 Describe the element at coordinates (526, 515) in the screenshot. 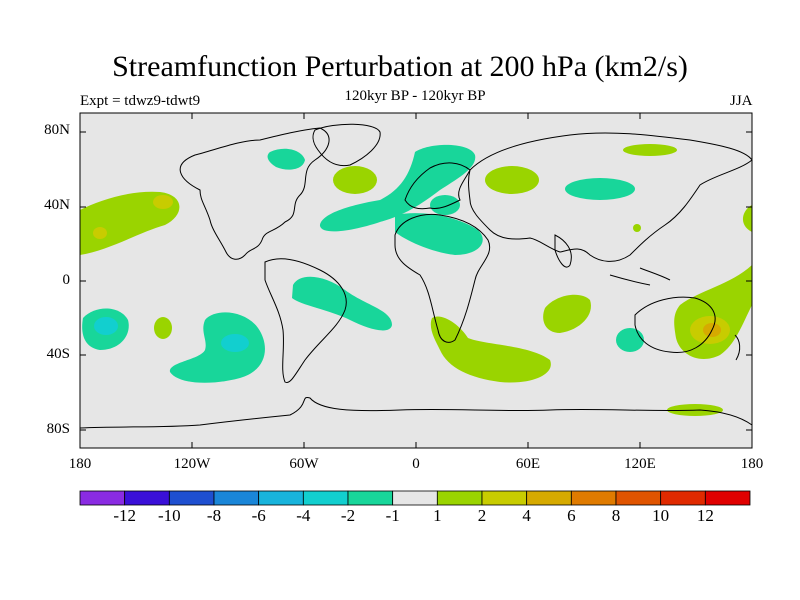

I see `colorbar-tick-label: 4` at that location.